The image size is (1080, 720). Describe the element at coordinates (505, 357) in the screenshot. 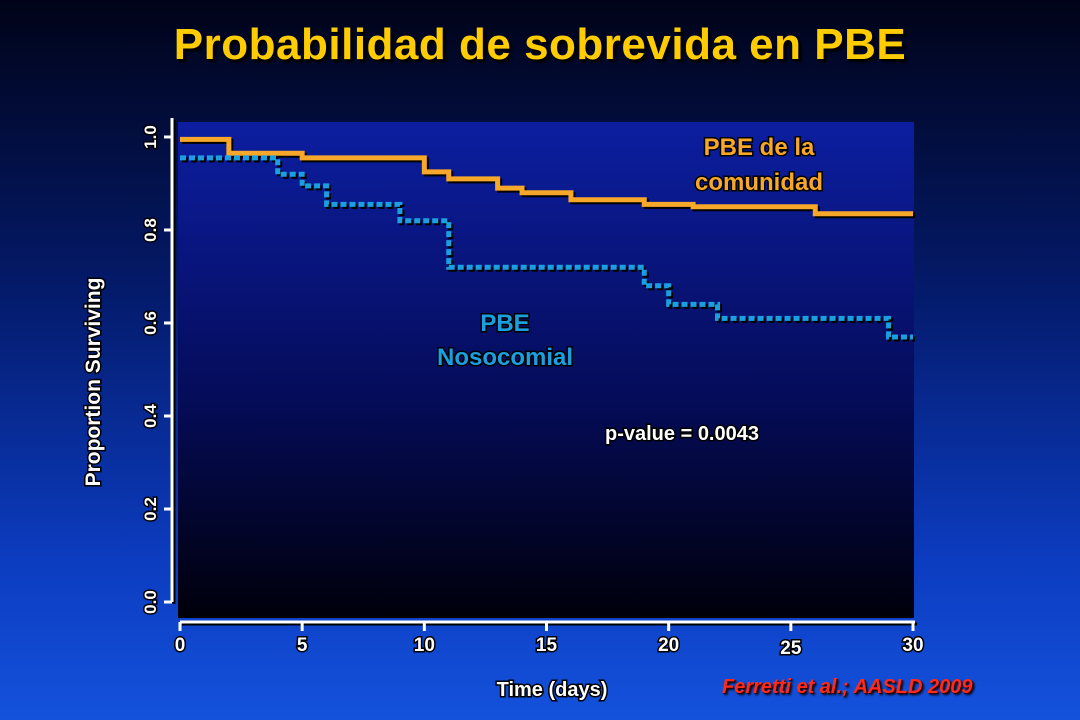

I see `series-label-nosocomial-line2: Nosocomial` at that location.